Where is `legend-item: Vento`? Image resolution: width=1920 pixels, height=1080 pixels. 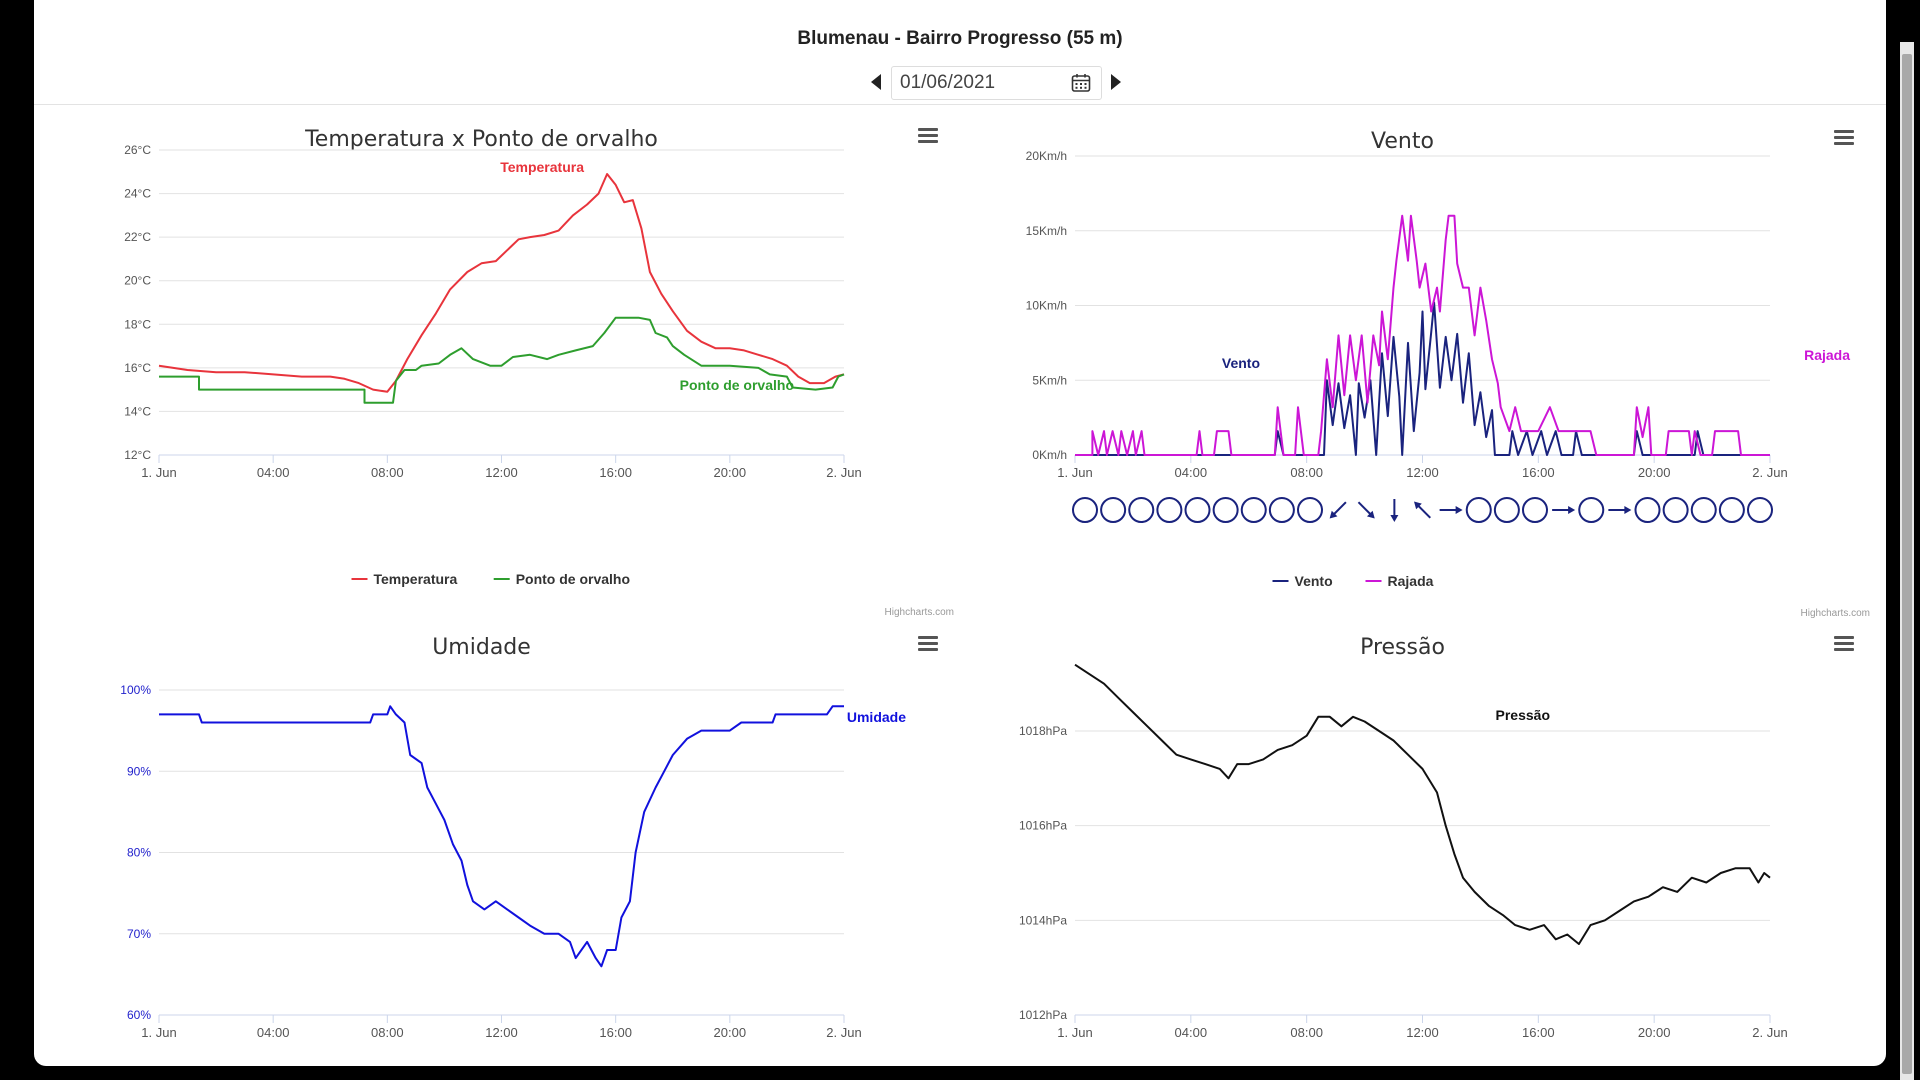
legend-item: Vento is located at coordinates (1302, 581).